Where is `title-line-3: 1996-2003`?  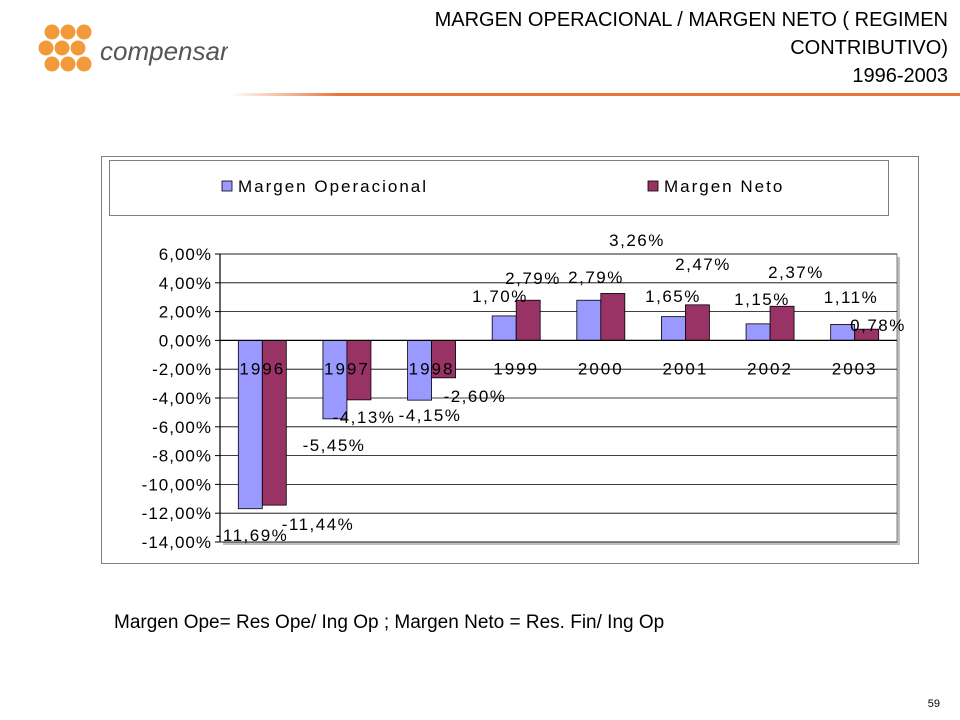
title-line-3: 1996-2003 is located at coordinates (900, 76).